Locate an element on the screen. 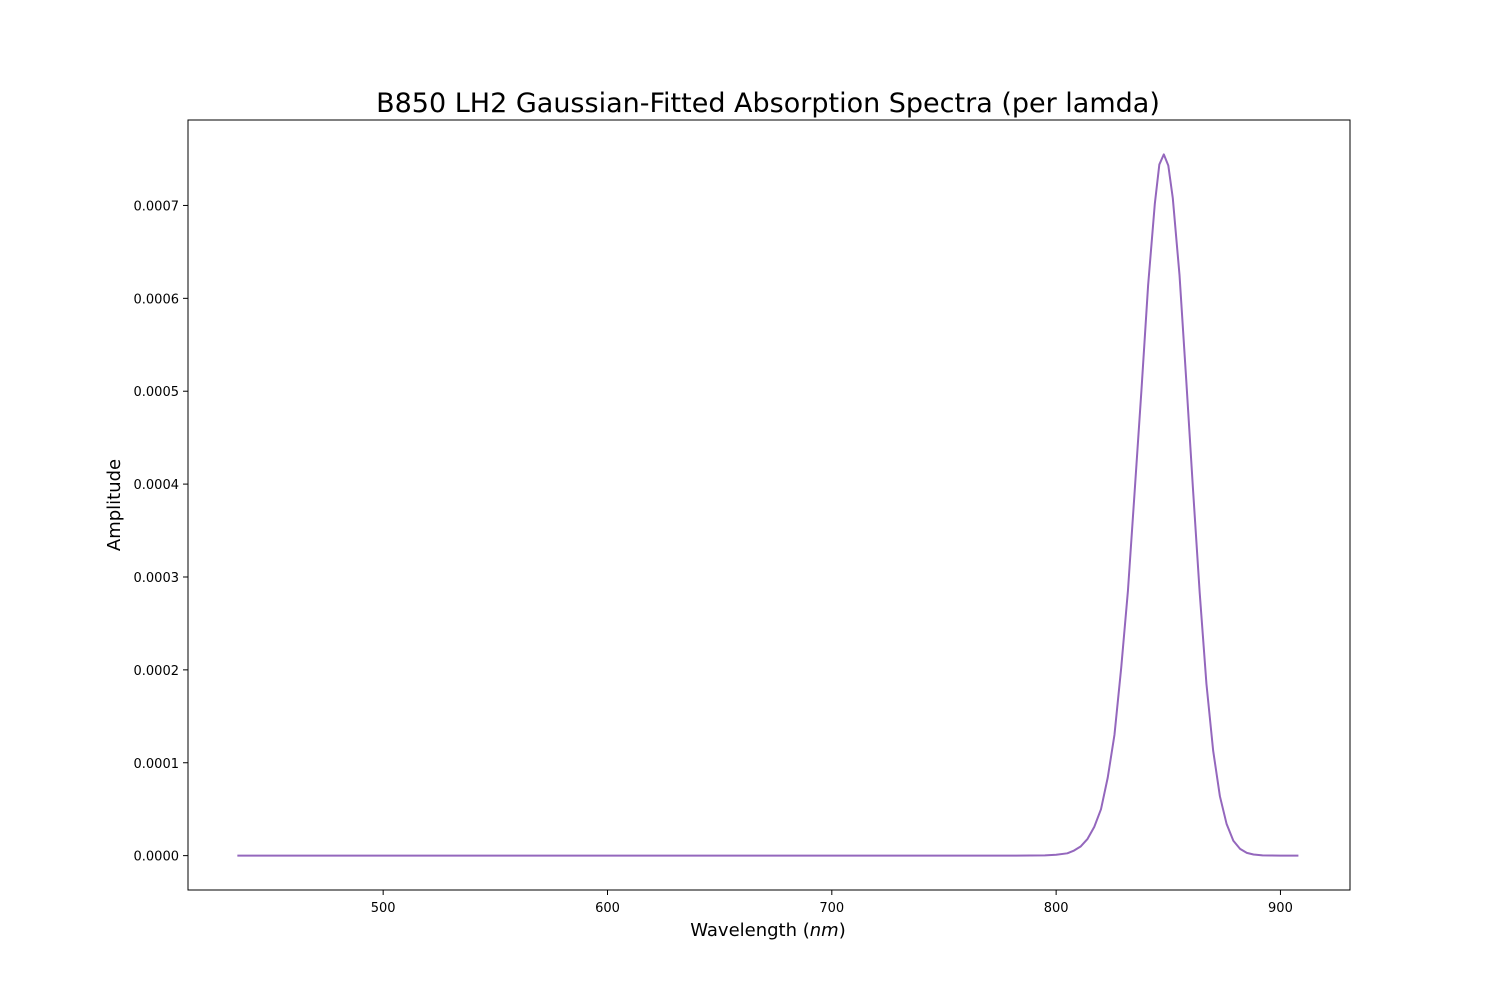 This screenshot has width=1500, height=1000. y-axis-label: Amplitude is located at coordinates (114, 505).